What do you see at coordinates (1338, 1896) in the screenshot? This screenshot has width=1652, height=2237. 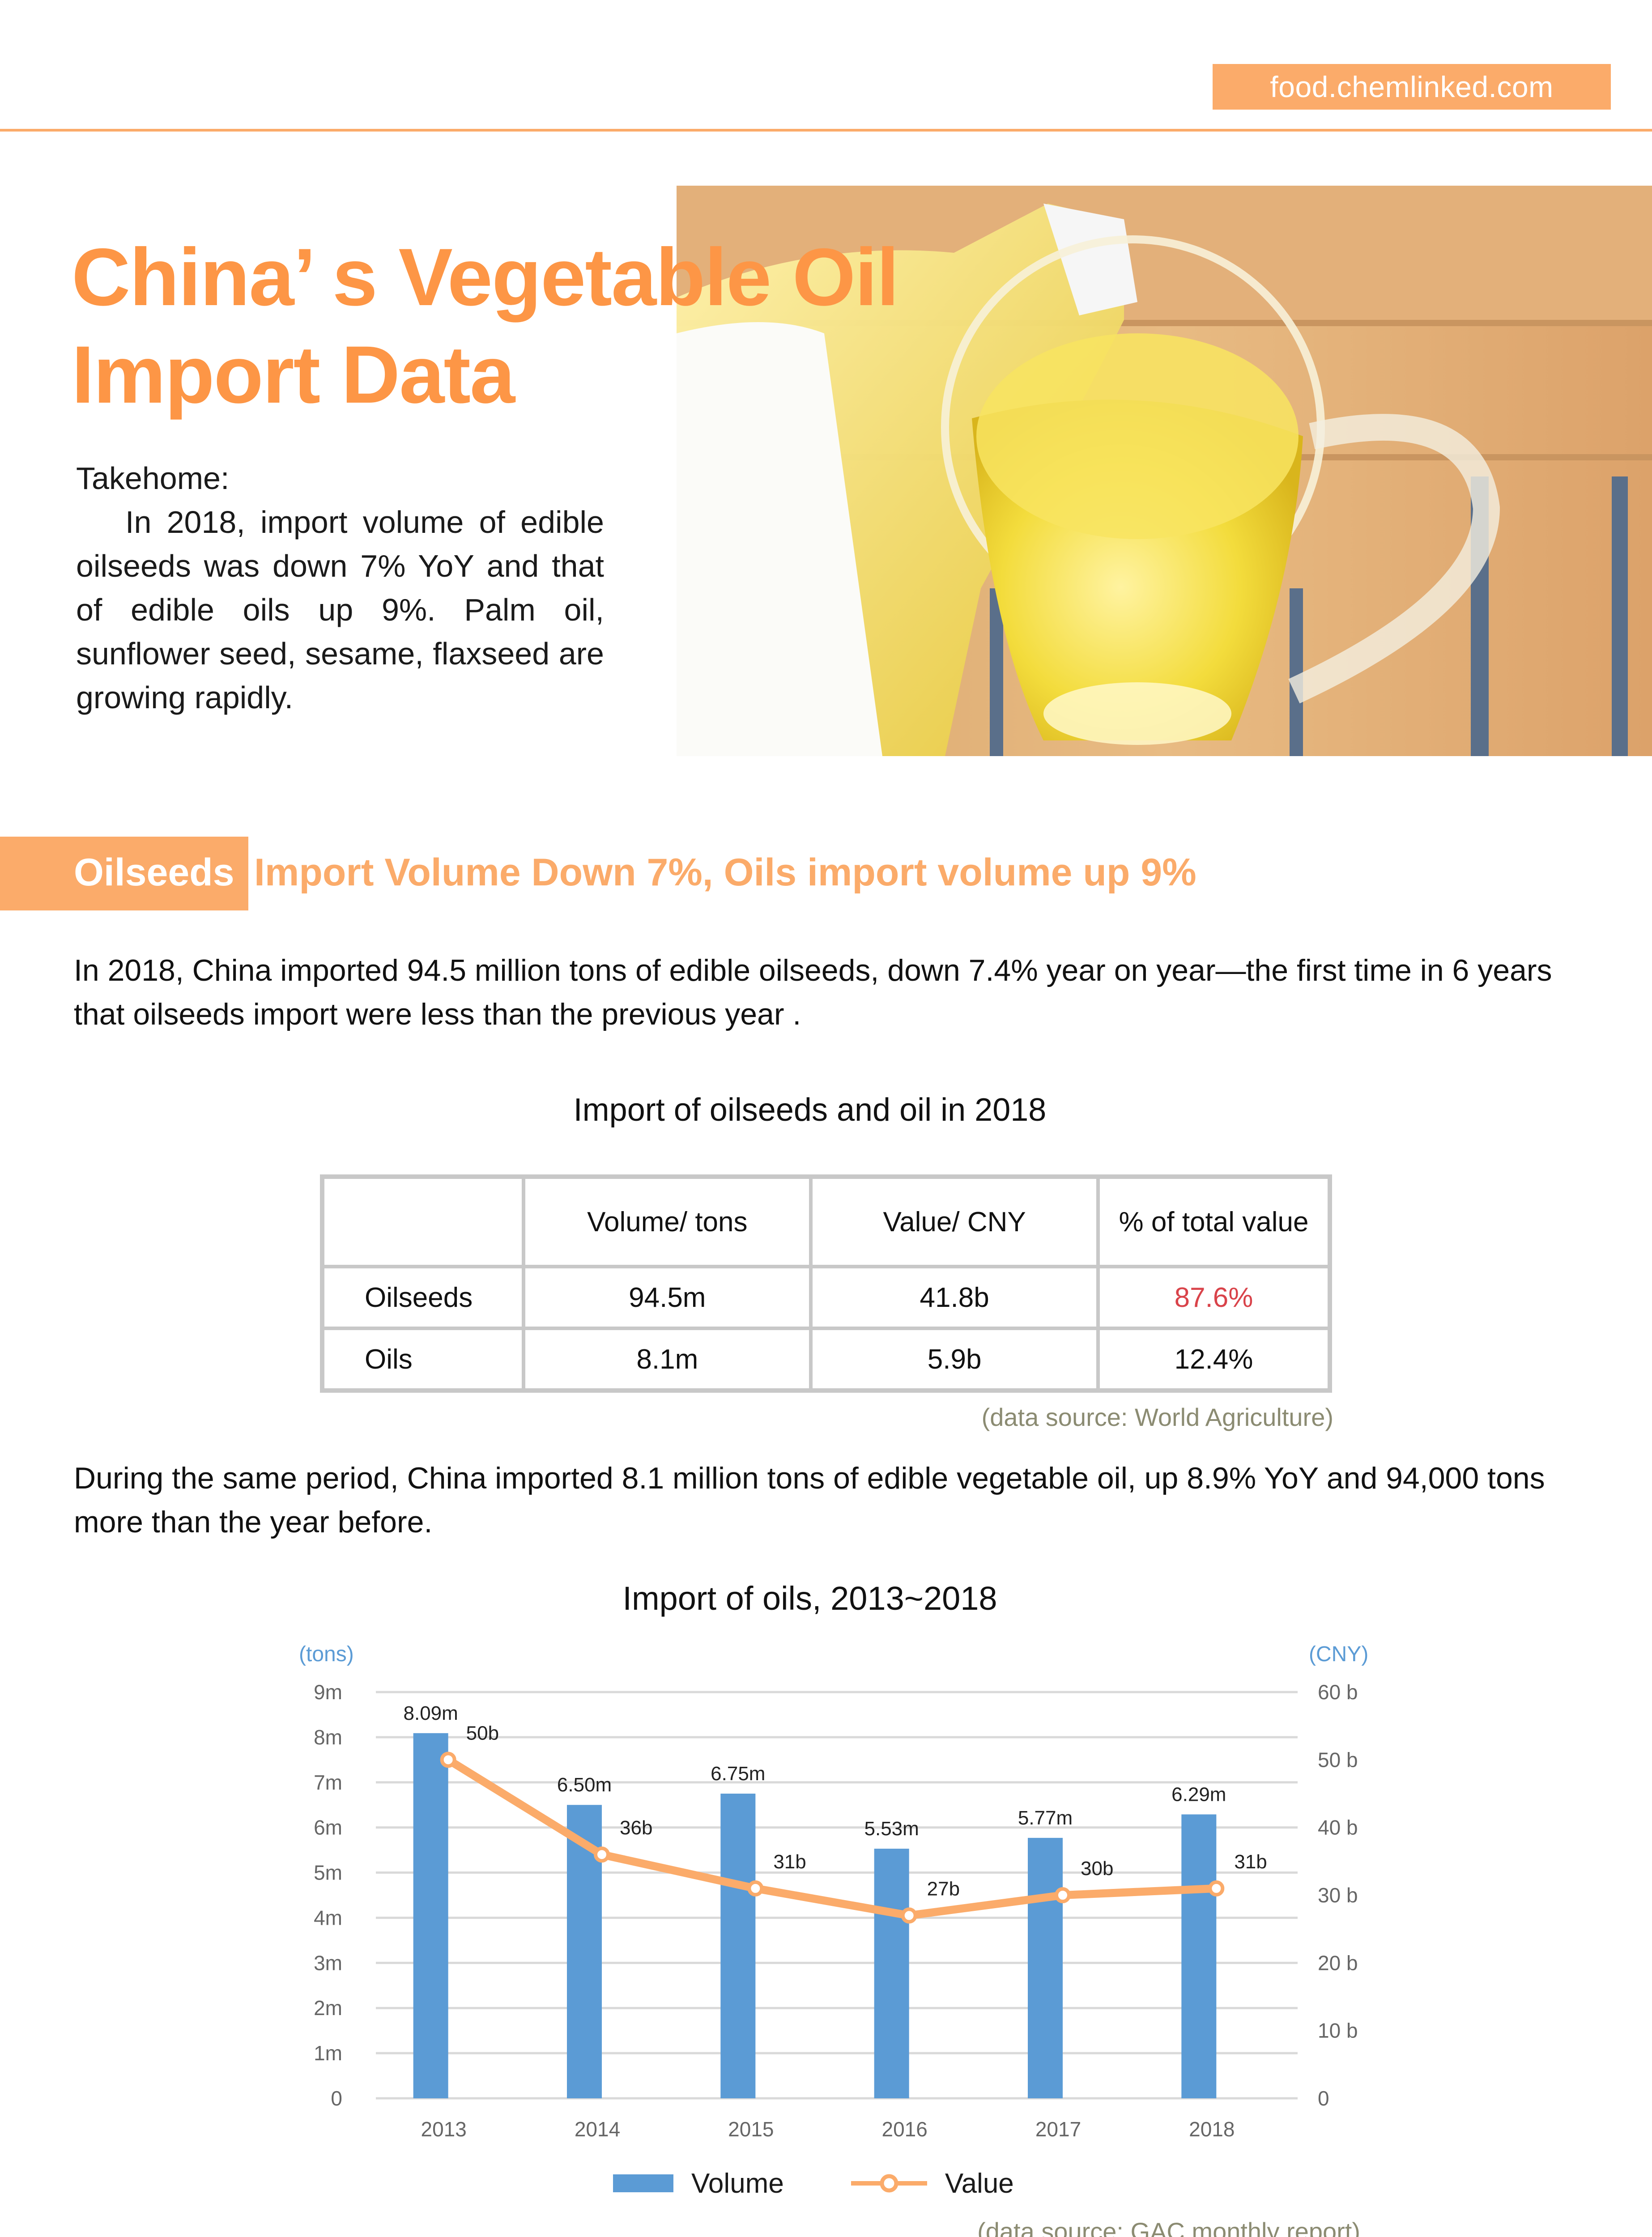 I see `right-tick-label: 30 b` at bounding box center [1338, 1896].